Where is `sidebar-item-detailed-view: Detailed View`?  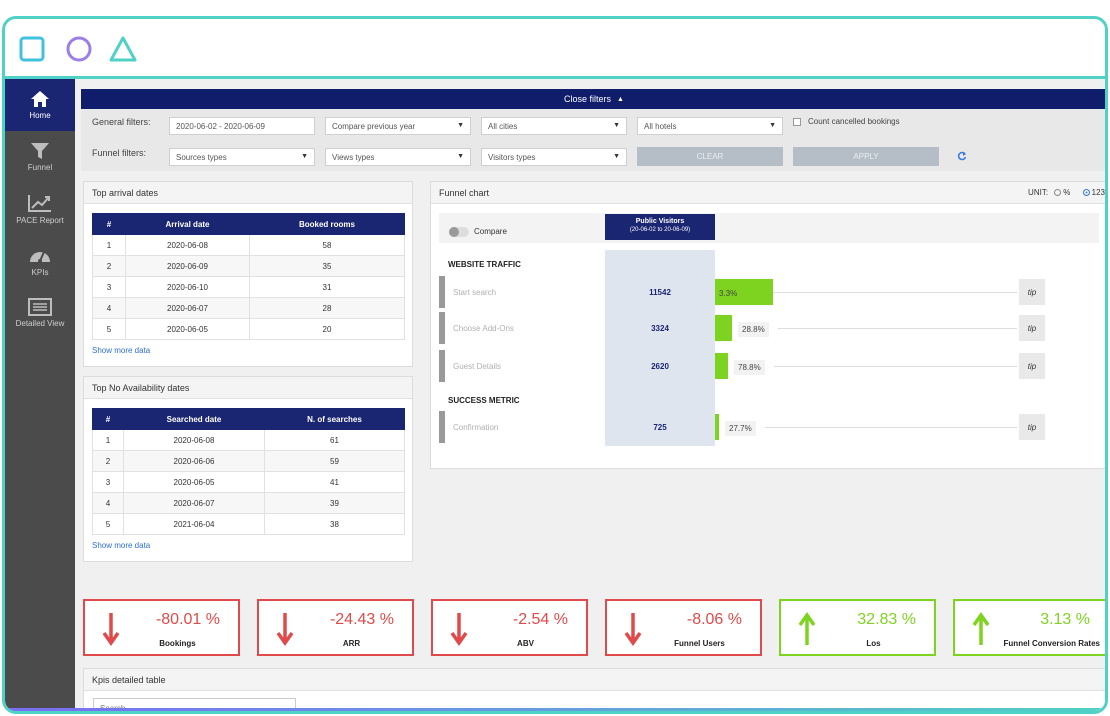 sidebar-item-detailed-view: Detailed View is located at coordinates (40, 313).